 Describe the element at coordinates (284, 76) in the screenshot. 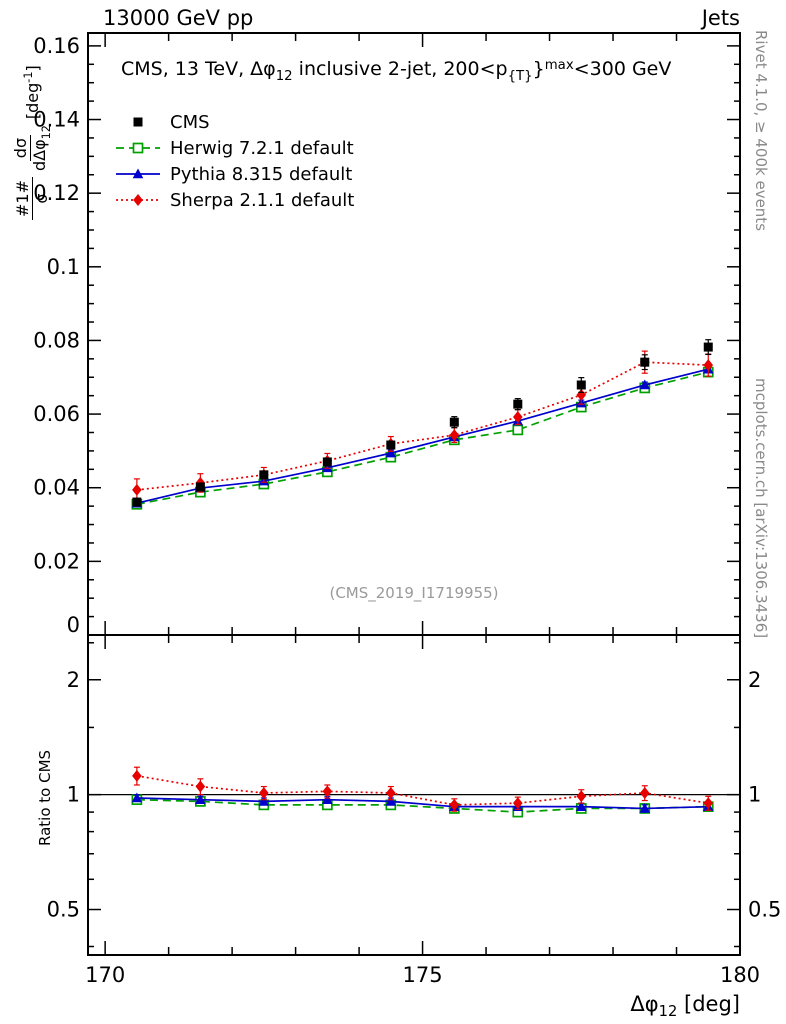

I see `title-phi-subscript: 12` at that location.